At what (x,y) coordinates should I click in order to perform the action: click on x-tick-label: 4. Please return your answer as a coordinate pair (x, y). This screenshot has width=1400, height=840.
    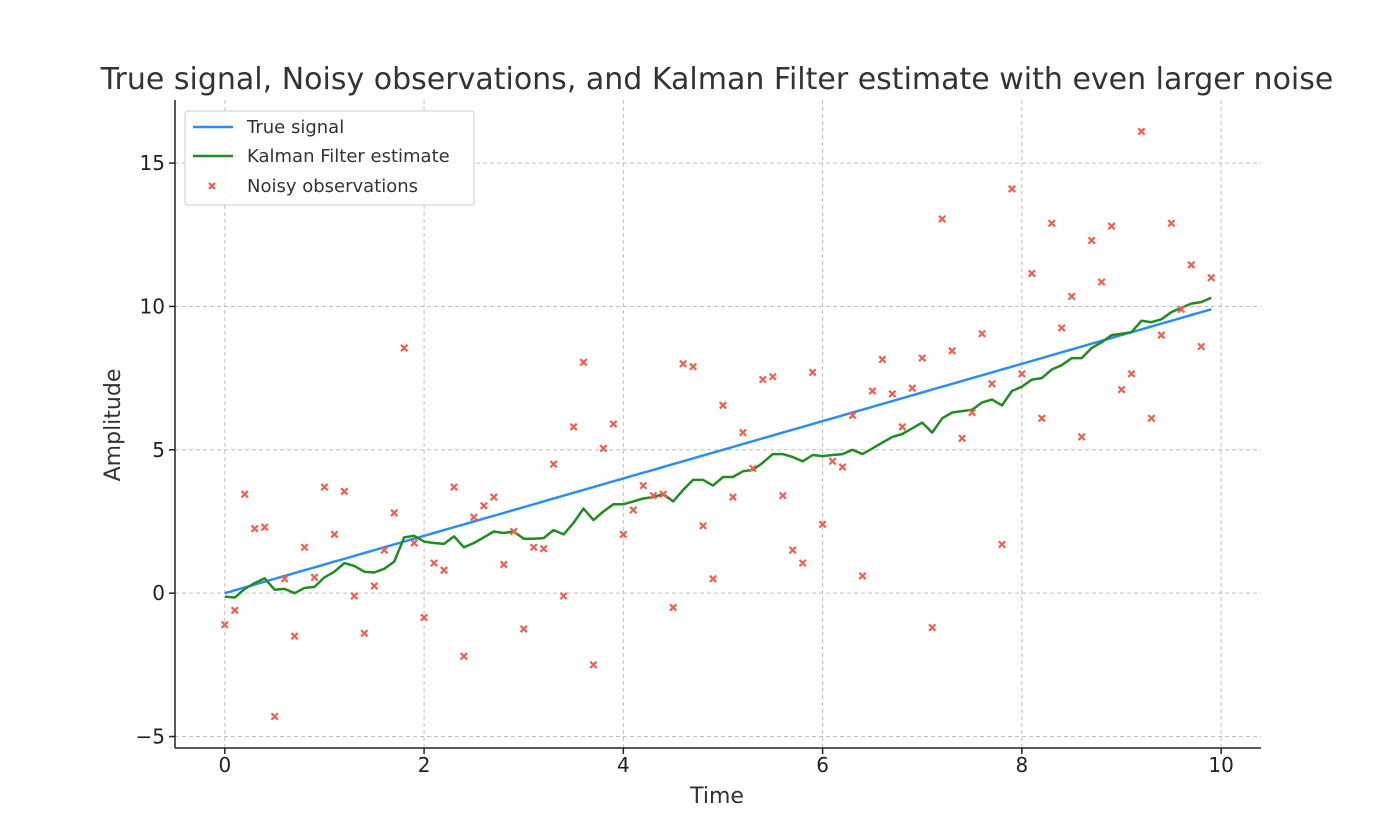
    Looking at the image, I should click on (623, 765).